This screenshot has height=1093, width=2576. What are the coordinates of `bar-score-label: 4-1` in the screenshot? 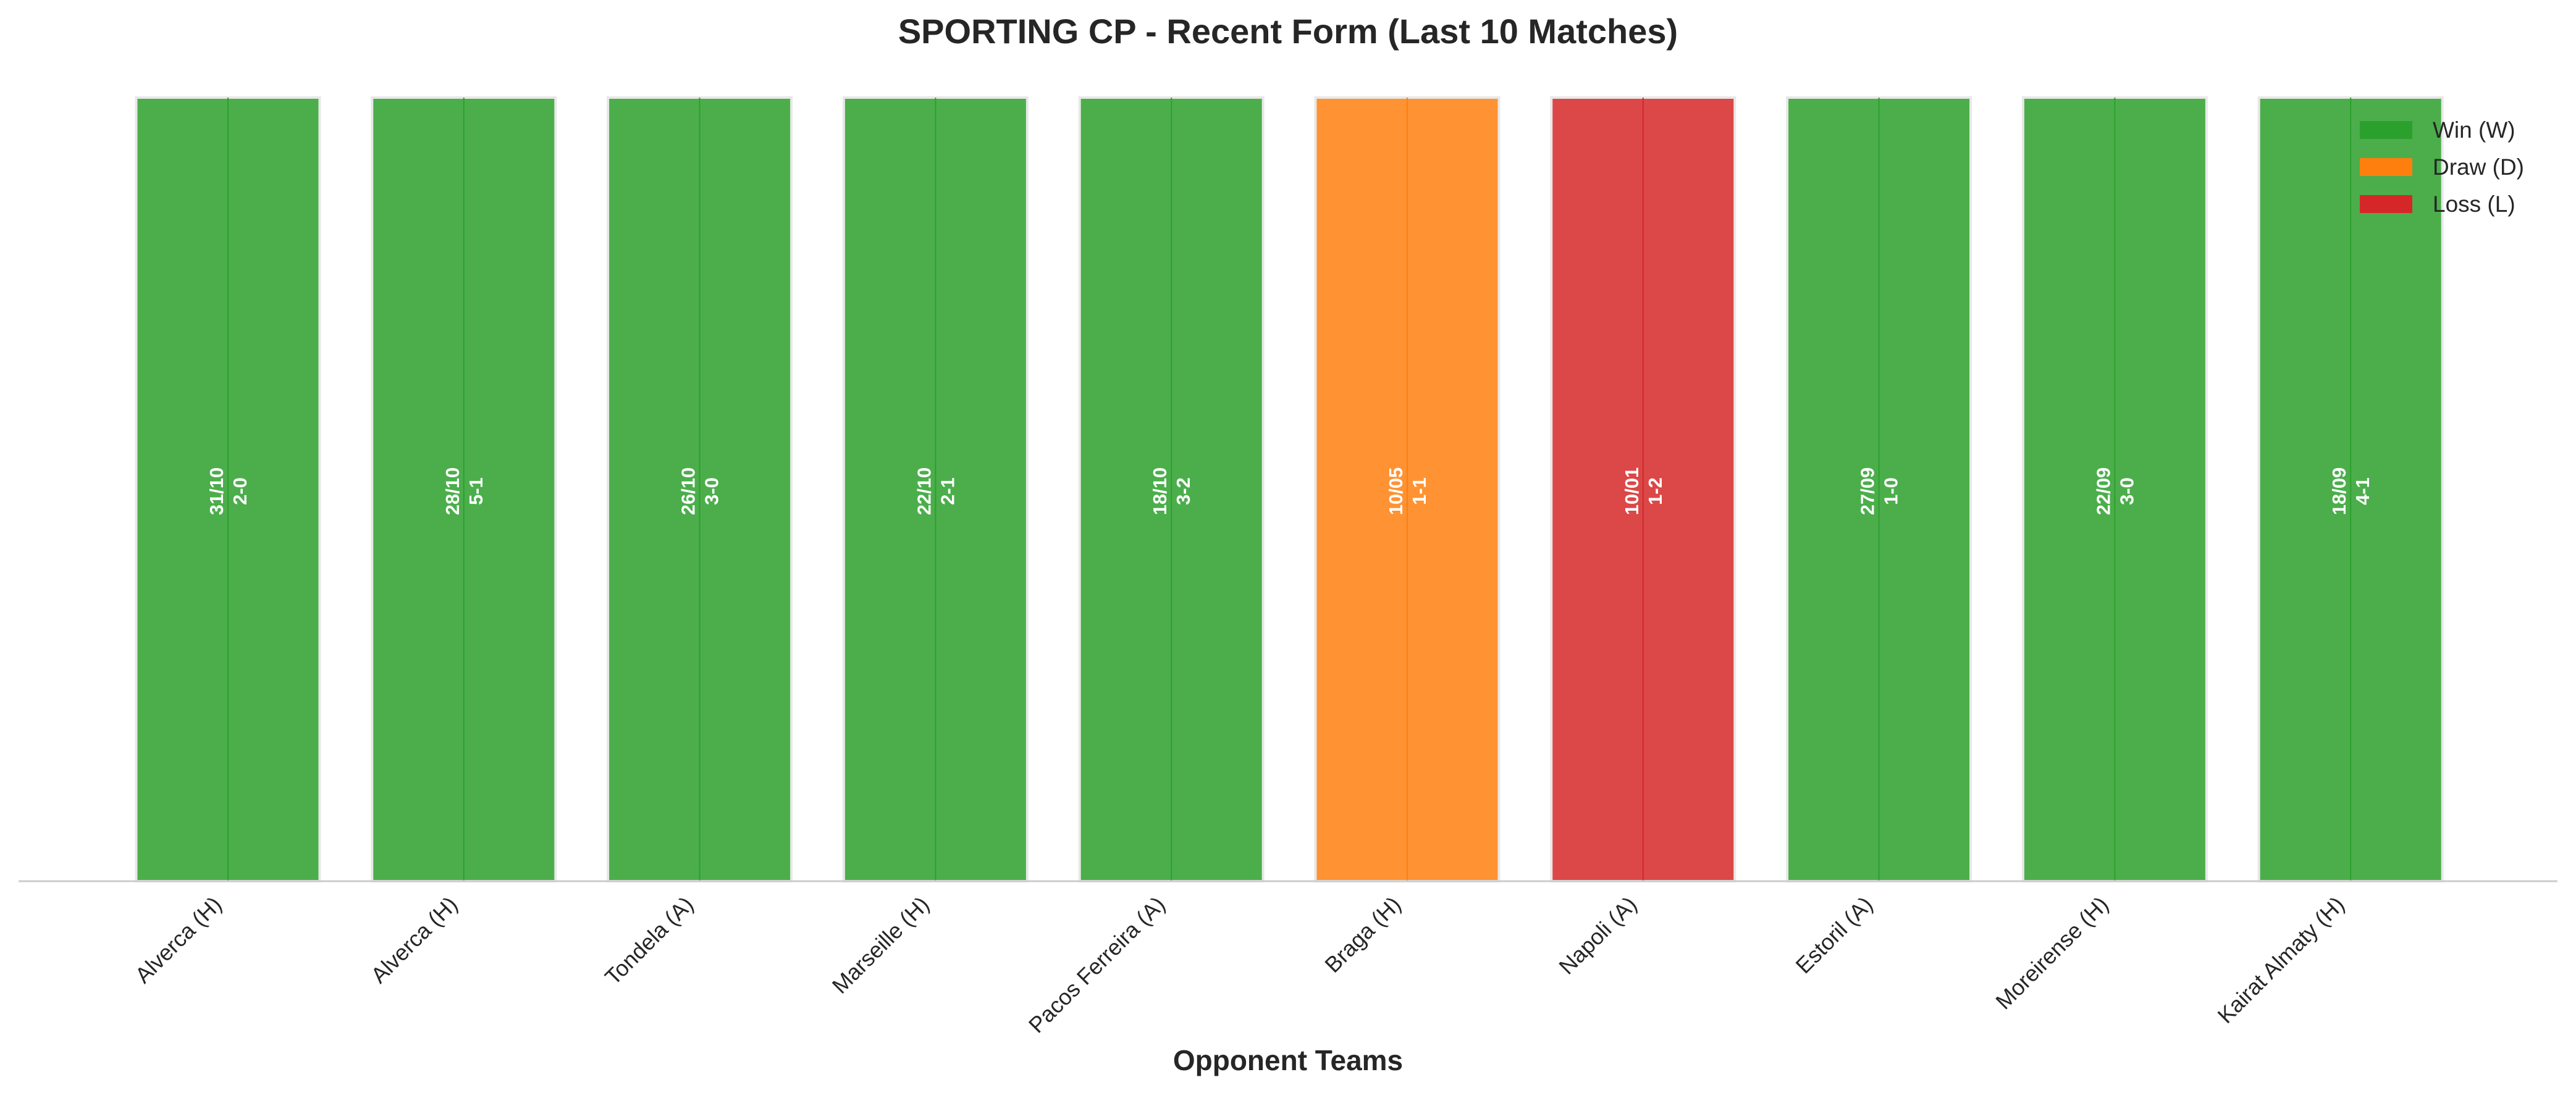 It's located at (2362, 491).